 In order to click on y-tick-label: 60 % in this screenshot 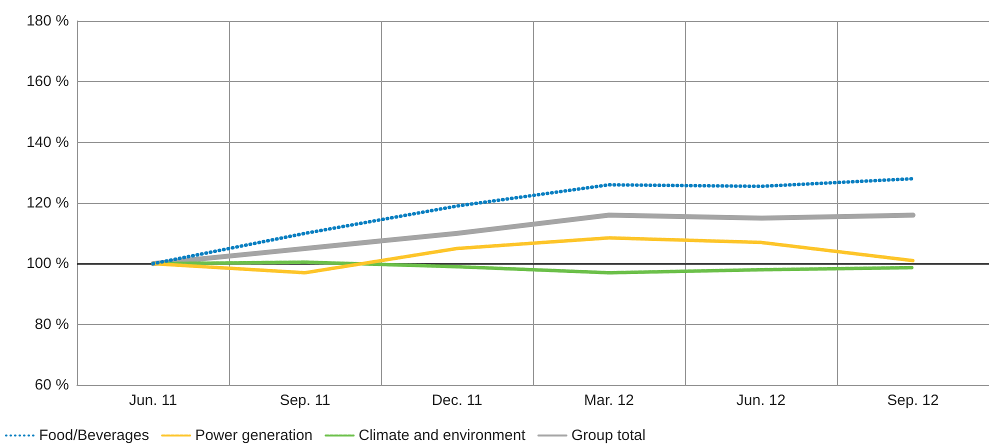, I will do `click(51, 385)`.